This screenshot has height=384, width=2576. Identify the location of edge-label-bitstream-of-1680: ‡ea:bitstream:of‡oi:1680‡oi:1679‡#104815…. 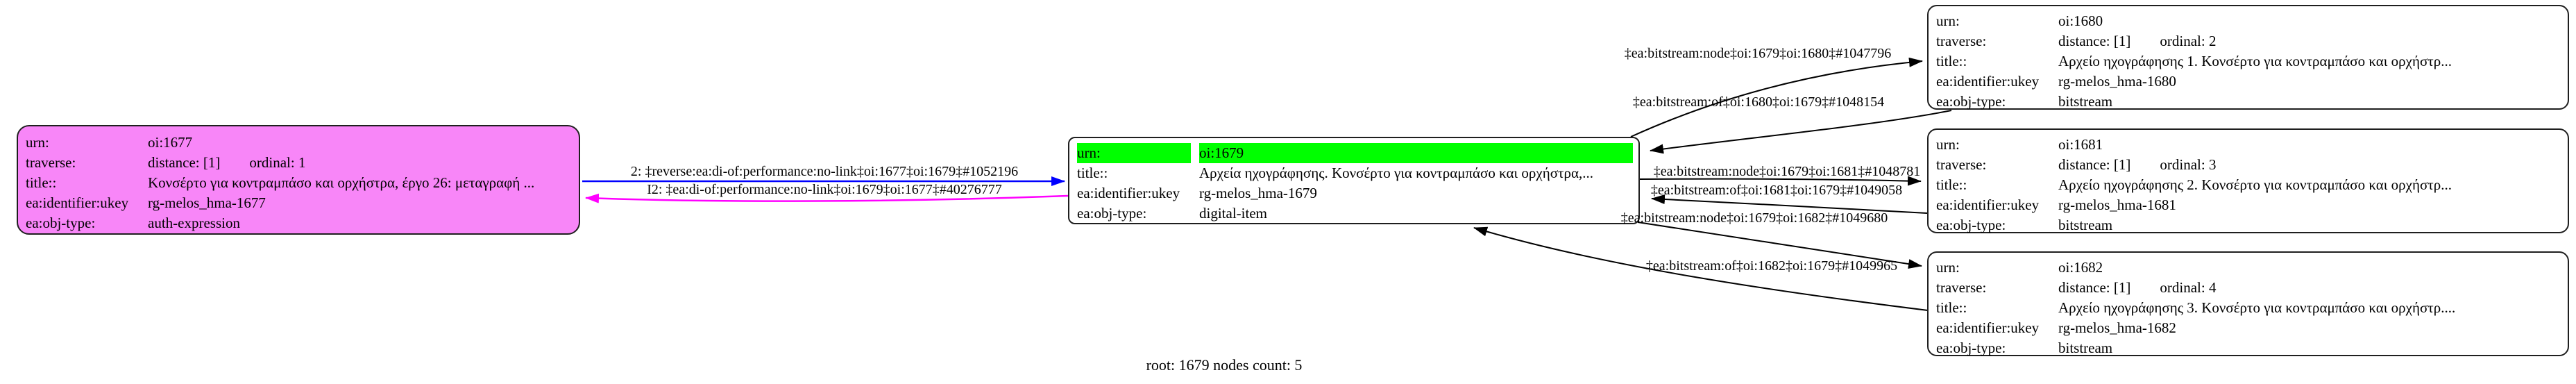
(1759, 102).